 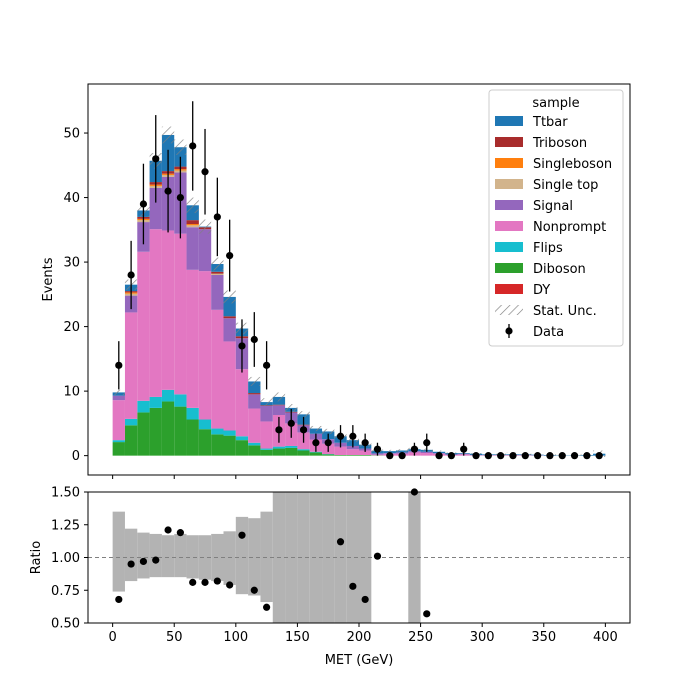 What do you see at coordinates (543, 637) in the screenshot?
I see `x-tick-label: 350` at bounding box center [543, 637].